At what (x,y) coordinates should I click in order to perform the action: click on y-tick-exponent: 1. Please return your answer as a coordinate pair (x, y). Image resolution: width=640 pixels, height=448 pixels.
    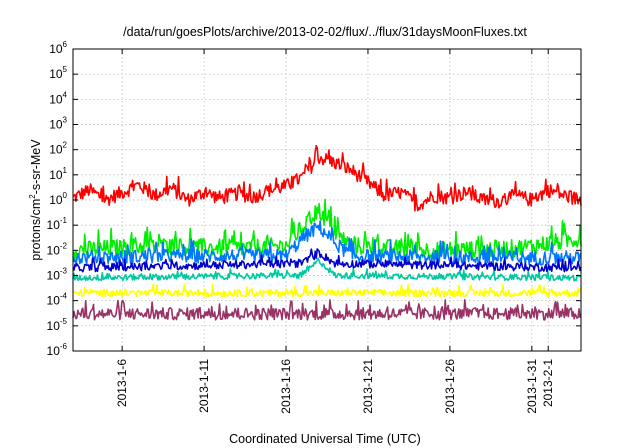
    Looking at the image, I should click on (65, 170).